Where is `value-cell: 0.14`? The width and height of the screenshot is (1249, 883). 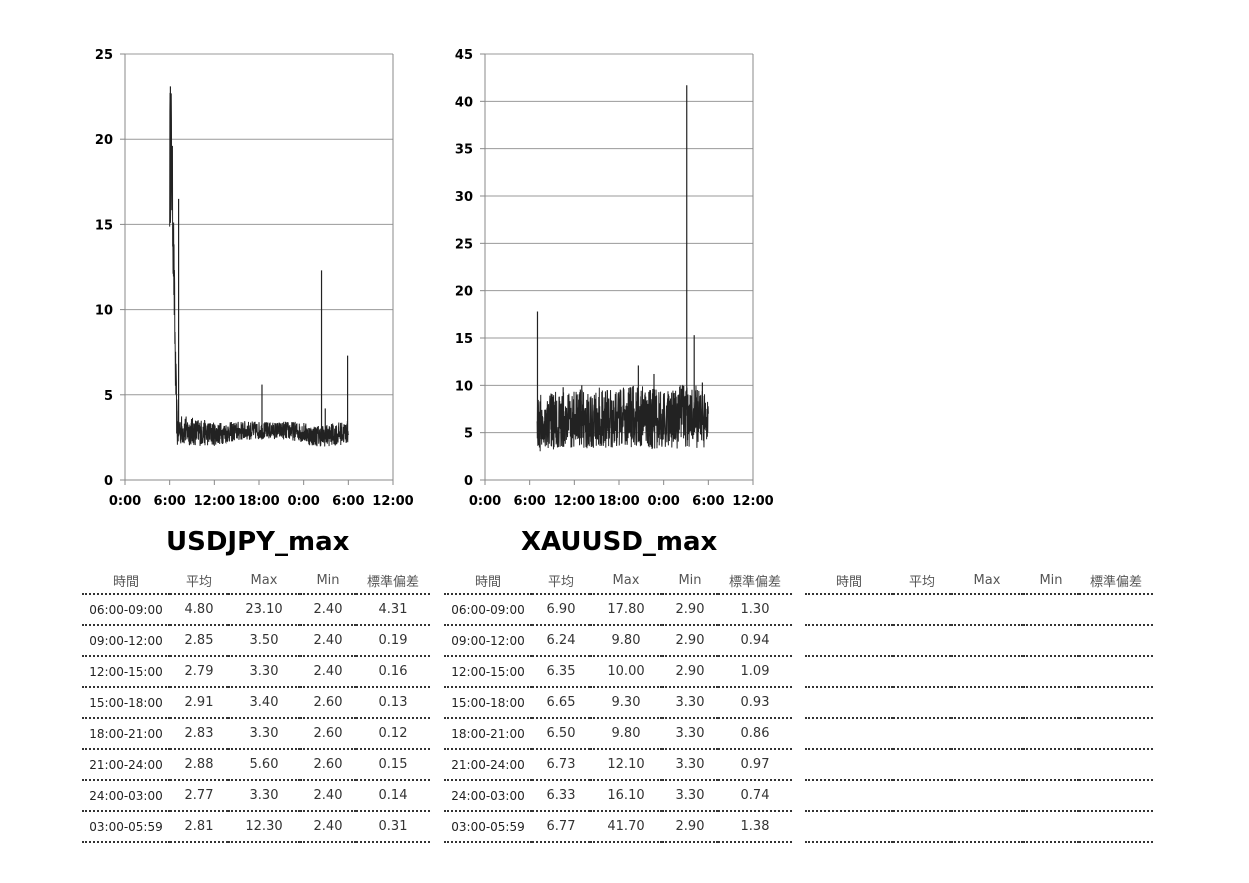 value-cell: 0.14 is located at coordinates (393, 796).